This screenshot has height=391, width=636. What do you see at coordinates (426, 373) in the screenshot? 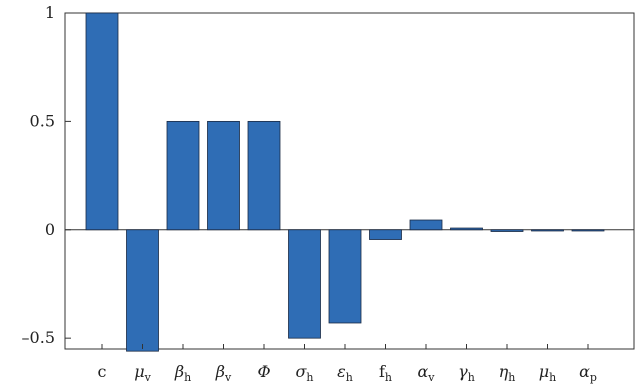
I see `x-tick-label: αv` at bounding box center [426, 373].